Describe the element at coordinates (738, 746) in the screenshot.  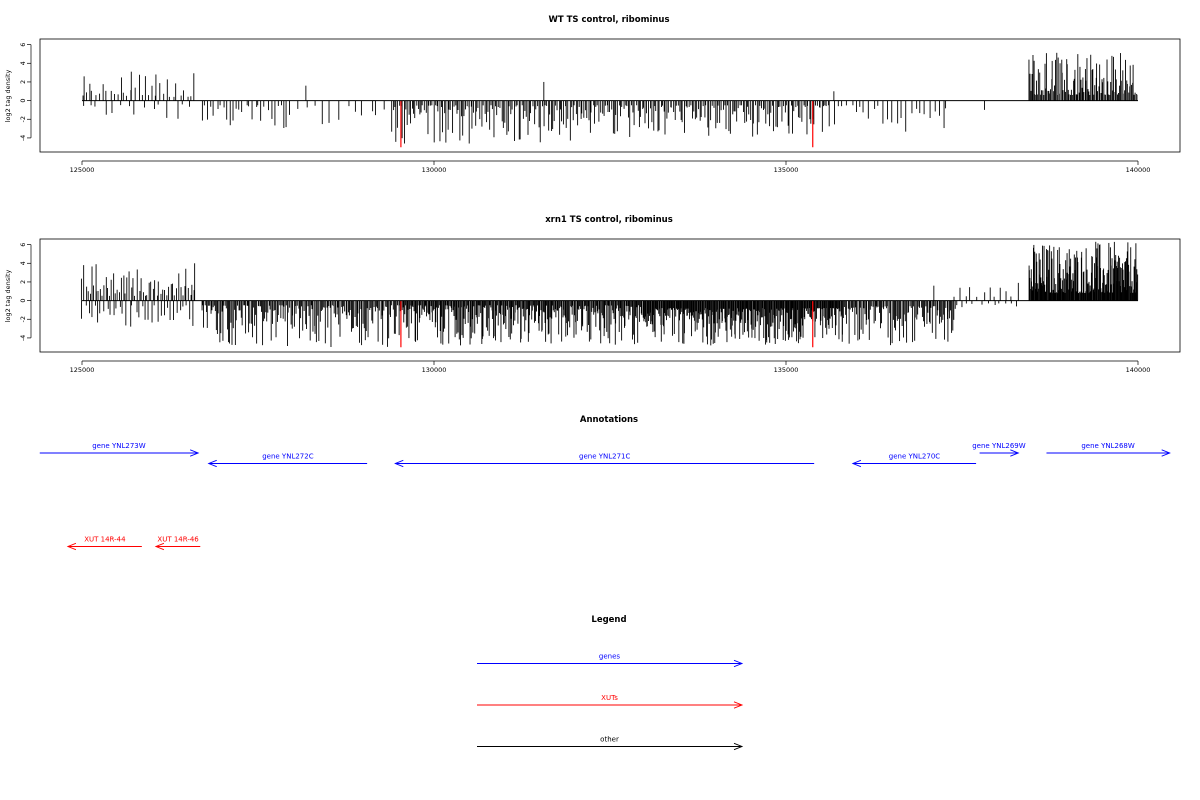
I see `legend-item-other-arrowhead` at that location.